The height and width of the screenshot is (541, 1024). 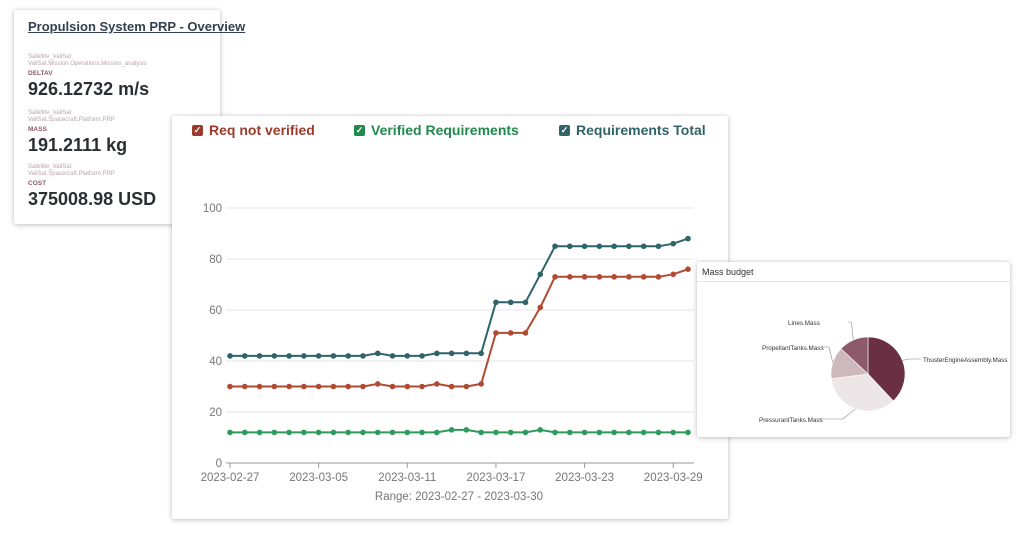 What do you see at coordinates (436, 130) in the screenshot?
I see `legend-item-verified-requirements: ✓ Verified Requirements` at bounding box center [436, 130].